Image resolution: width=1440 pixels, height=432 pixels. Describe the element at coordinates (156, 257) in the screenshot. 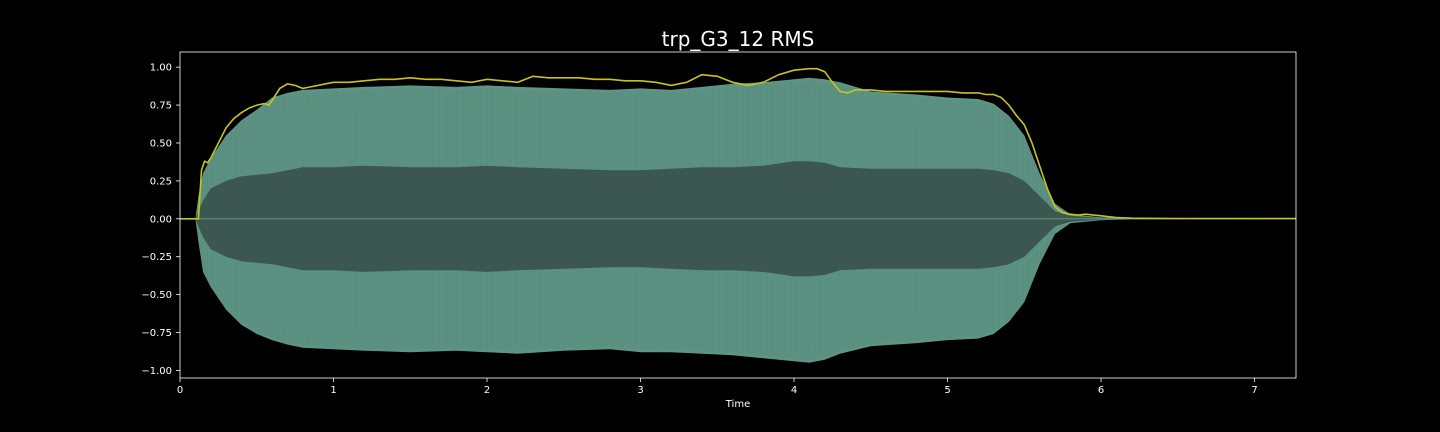

I see `y-tick-label: −0.25` at that location.